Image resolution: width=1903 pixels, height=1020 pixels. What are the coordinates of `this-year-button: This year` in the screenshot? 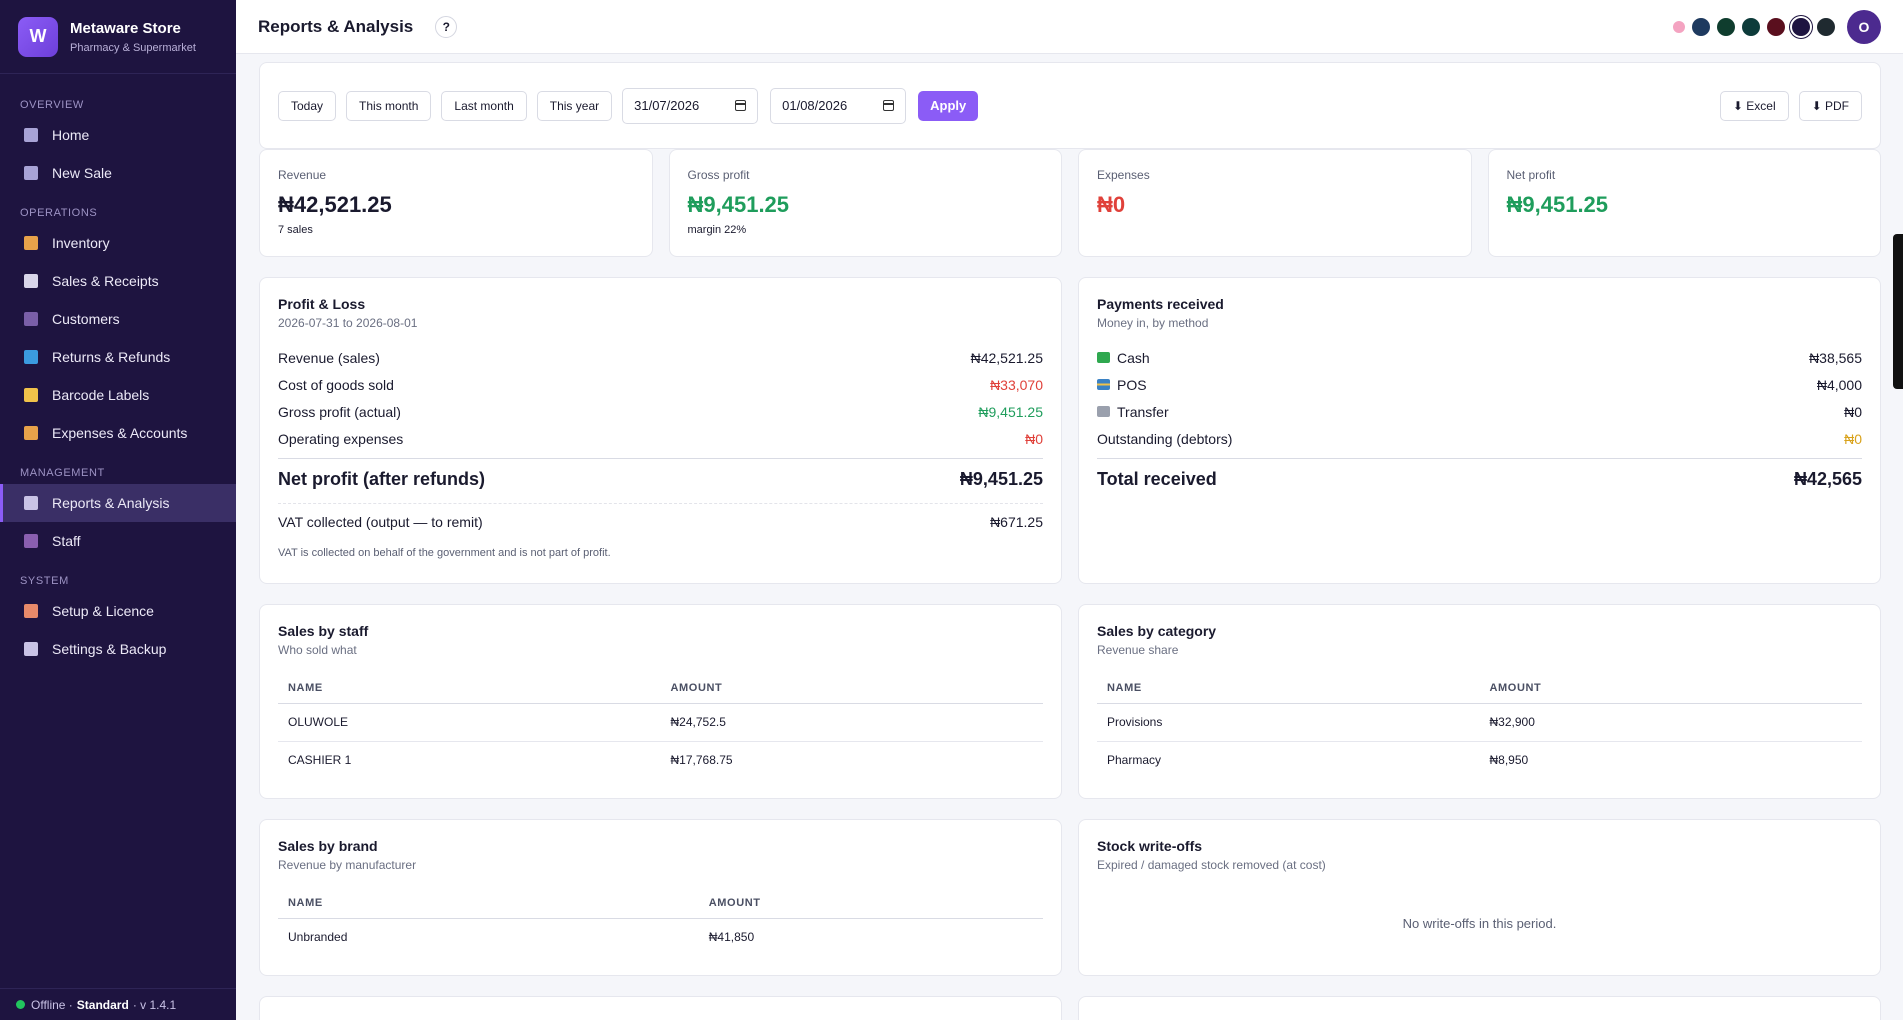 It's located at (574, 105).